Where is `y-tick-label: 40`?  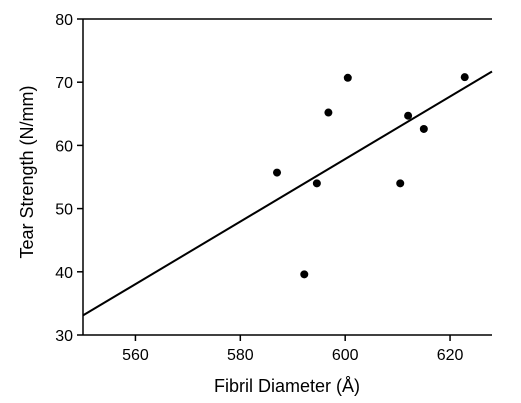 y-tick-label: 40 is located at coordinates (64, 273).